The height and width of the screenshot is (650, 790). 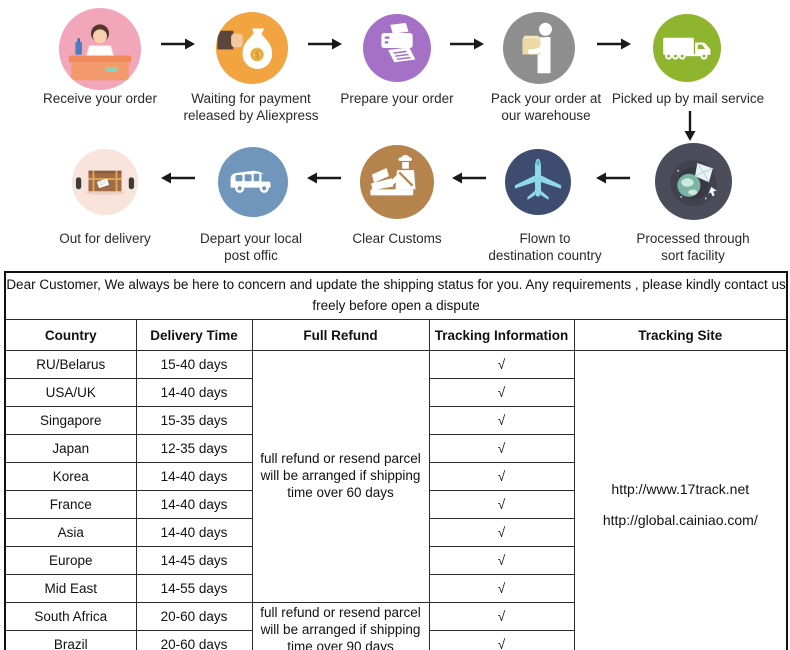 What do you see at coordinates (546, 107) in the screenshot?
I see `step-label: Pack your order at our warehouse` at bounding box center [546, 107].